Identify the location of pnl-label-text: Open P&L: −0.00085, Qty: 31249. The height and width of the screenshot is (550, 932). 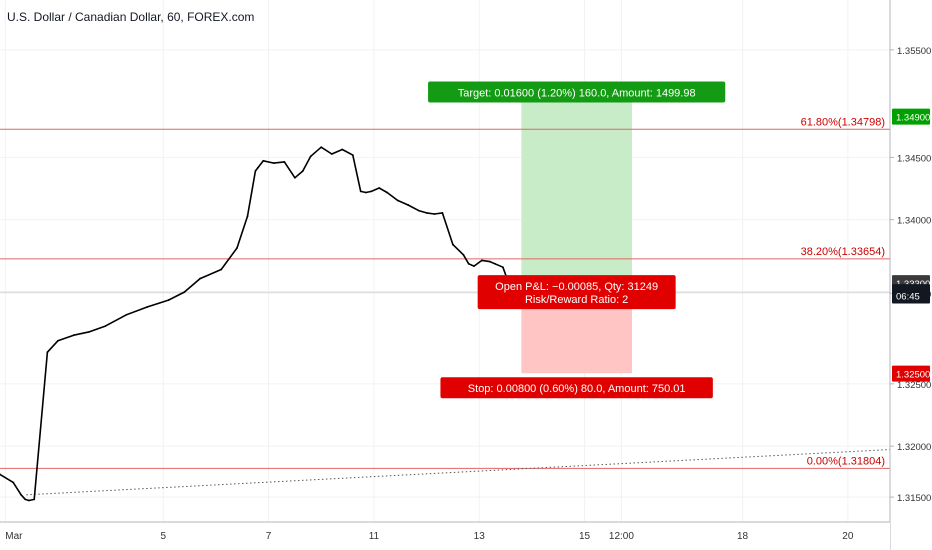
(576, 287).